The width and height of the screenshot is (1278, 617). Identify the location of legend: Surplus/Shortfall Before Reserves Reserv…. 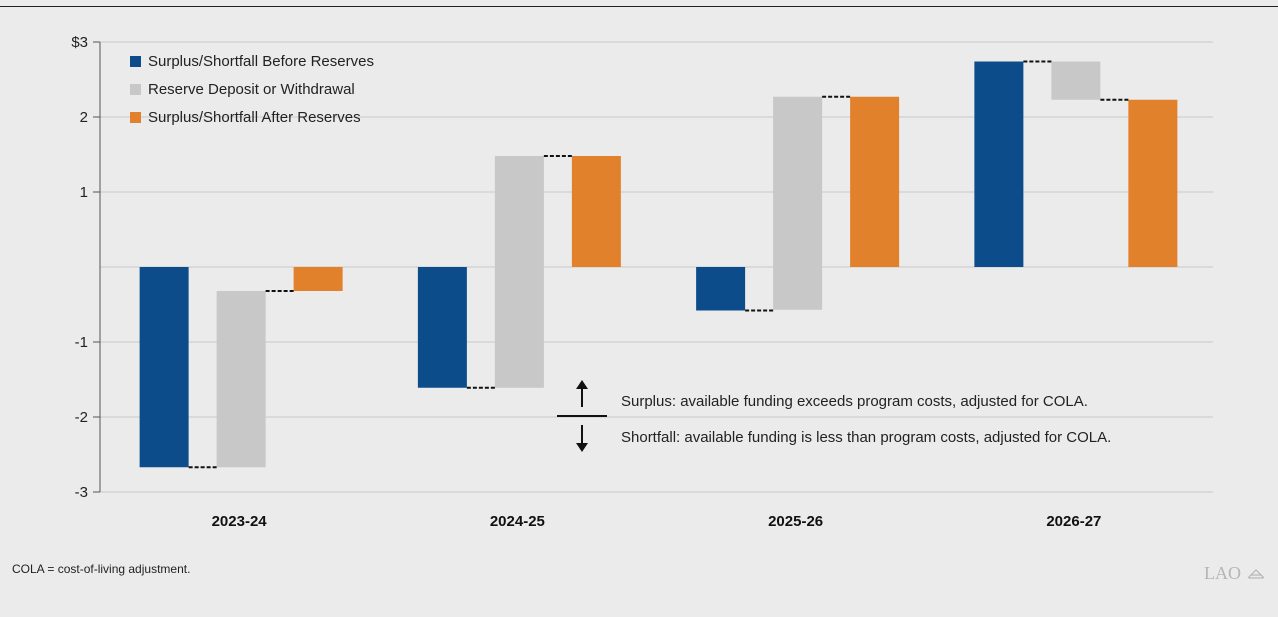
(252, 89).